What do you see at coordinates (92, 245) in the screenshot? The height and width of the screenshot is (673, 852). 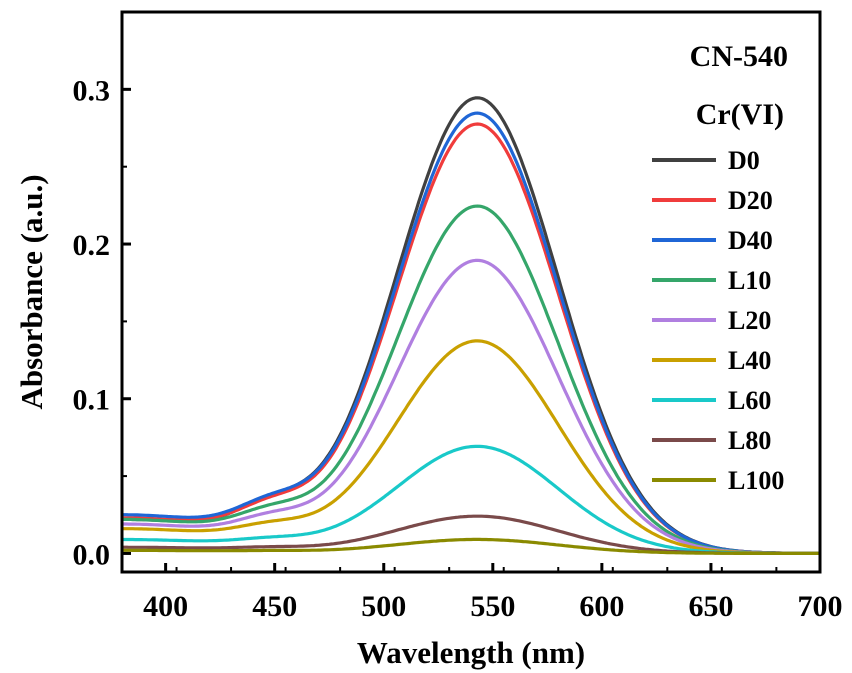 I see `y-tick-label: 0.2` at bounding box center [92, 245].